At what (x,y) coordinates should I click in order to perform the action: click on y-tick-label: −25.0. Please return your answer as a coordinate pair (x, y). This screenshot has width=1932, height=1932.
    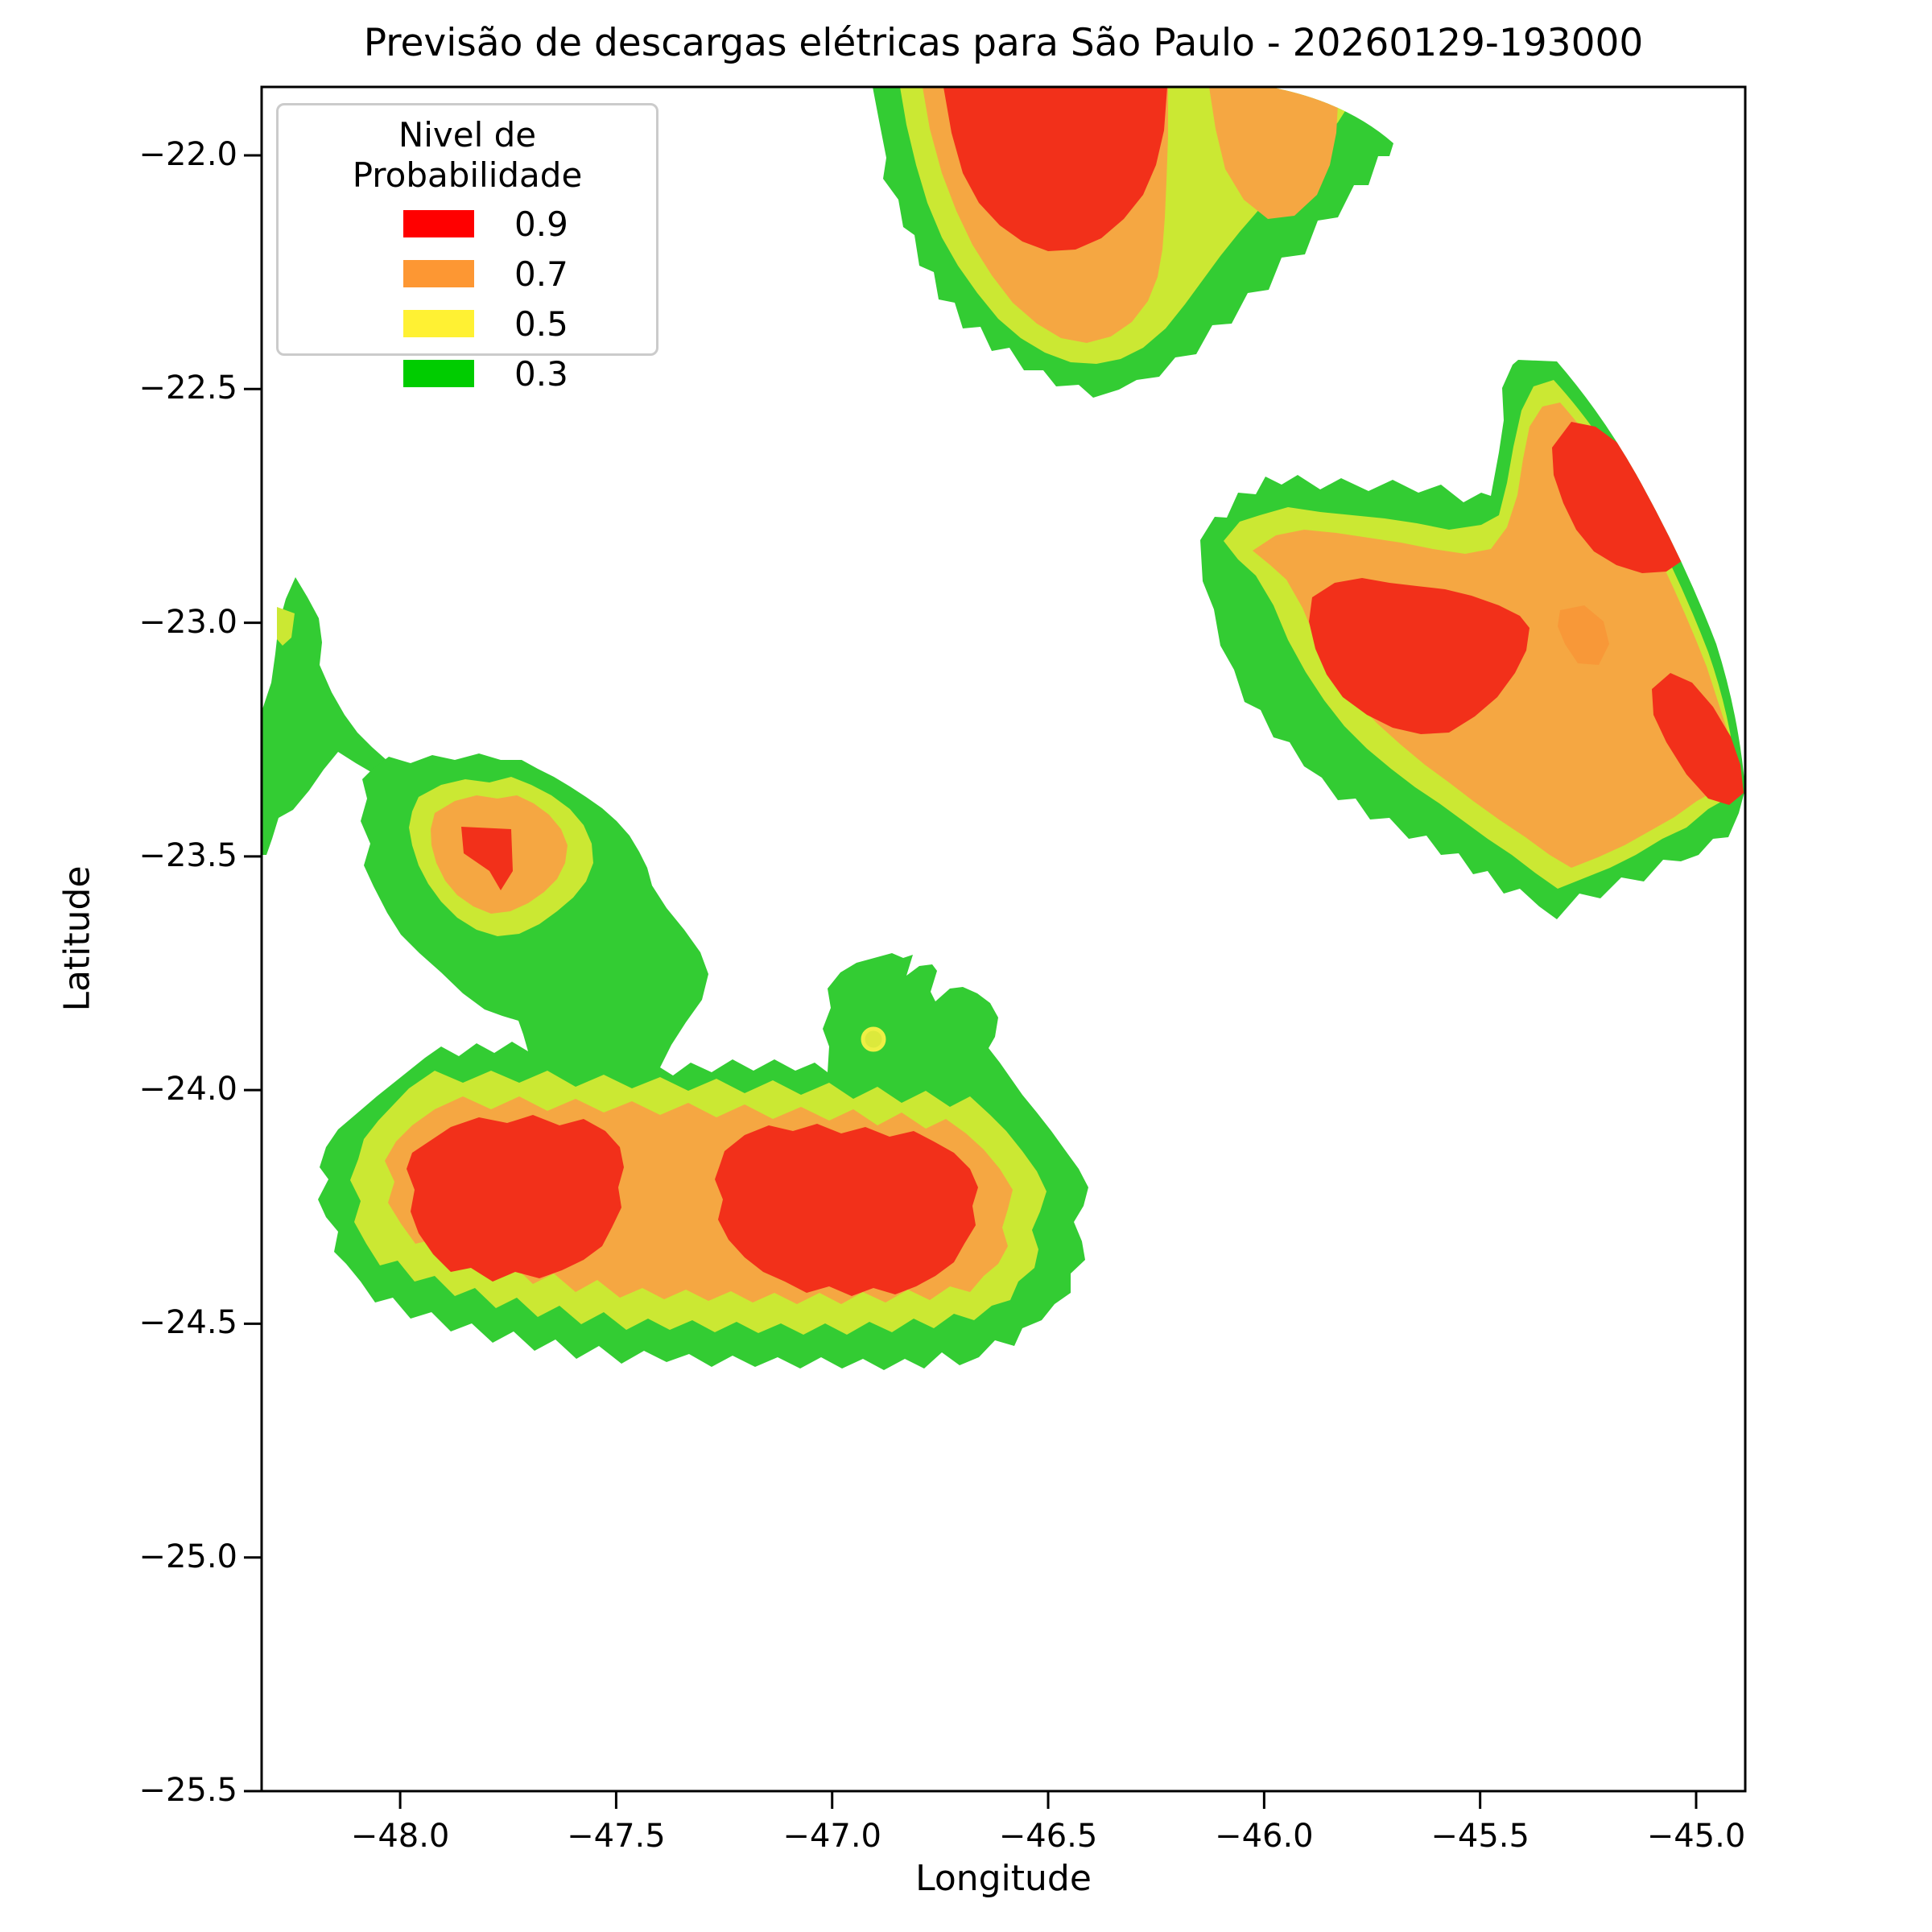
    Looking at the image, I should click on (187, 1556).